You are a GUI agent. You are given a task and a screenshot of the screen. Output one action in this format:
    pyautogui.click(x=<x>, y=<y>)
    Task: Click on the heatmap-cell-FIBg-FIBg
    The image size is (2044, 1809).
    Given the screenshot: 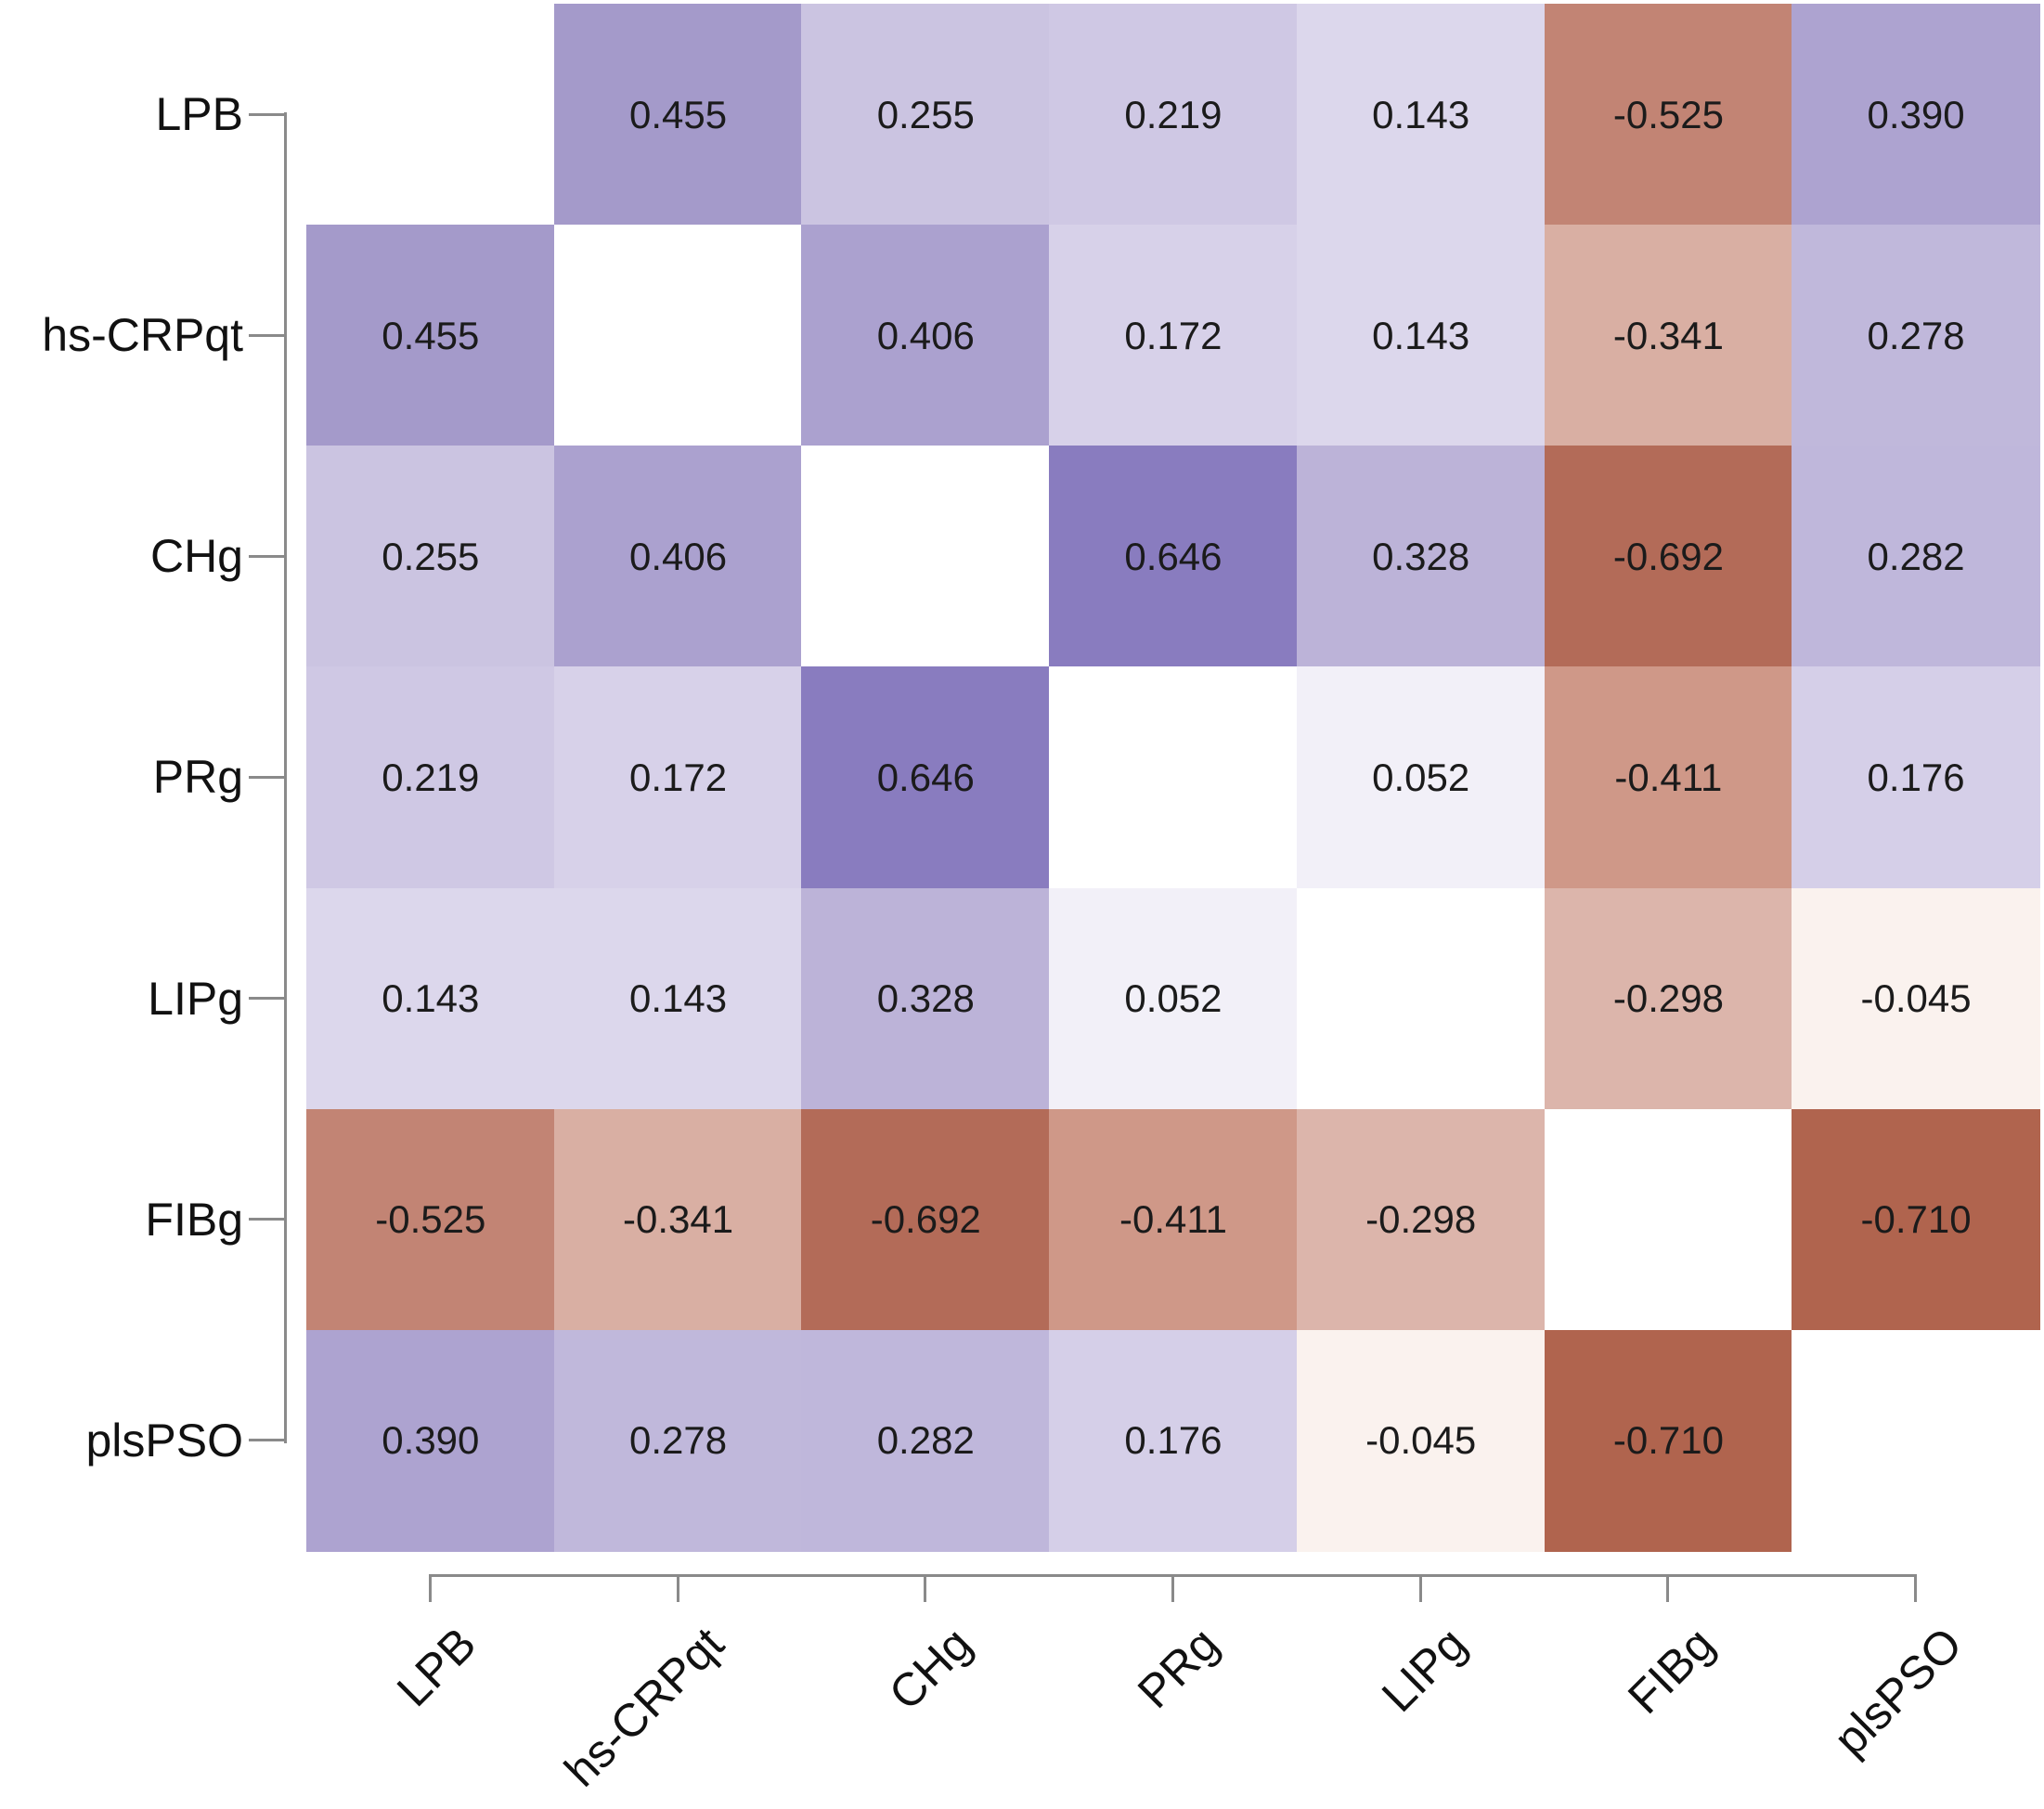 What is the action you would take?
    pyautogui.click(x=1669, y=1220)
    